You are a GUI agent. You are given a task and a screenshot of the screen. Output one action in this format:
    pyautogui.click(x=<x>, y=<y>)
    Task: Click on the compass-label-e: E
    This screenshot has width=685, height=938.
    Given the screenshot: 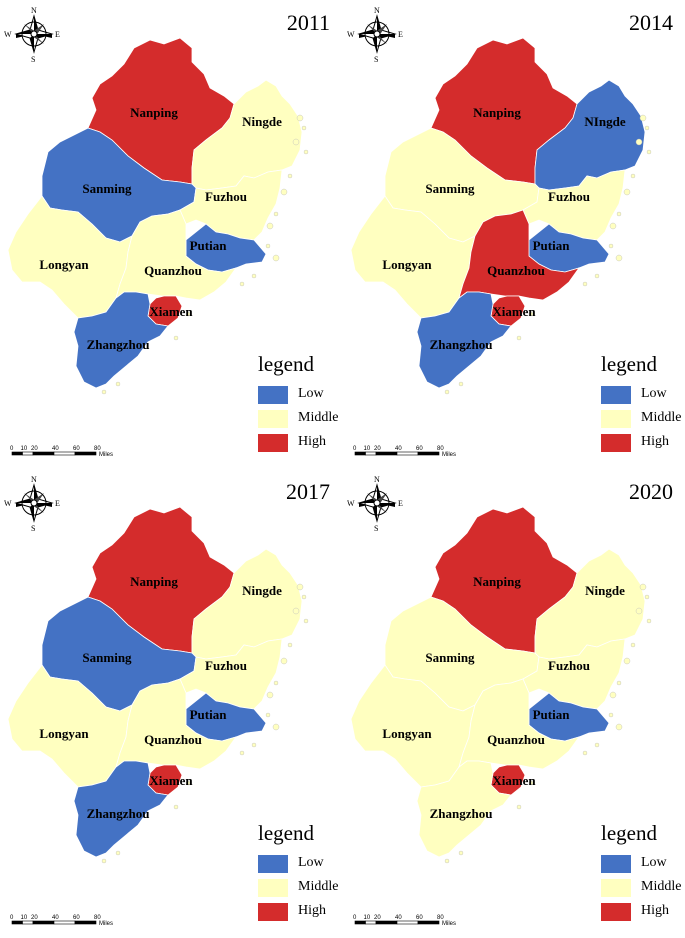 What is the action you would take?
    pyautogui.click(x=400, y=503)
    